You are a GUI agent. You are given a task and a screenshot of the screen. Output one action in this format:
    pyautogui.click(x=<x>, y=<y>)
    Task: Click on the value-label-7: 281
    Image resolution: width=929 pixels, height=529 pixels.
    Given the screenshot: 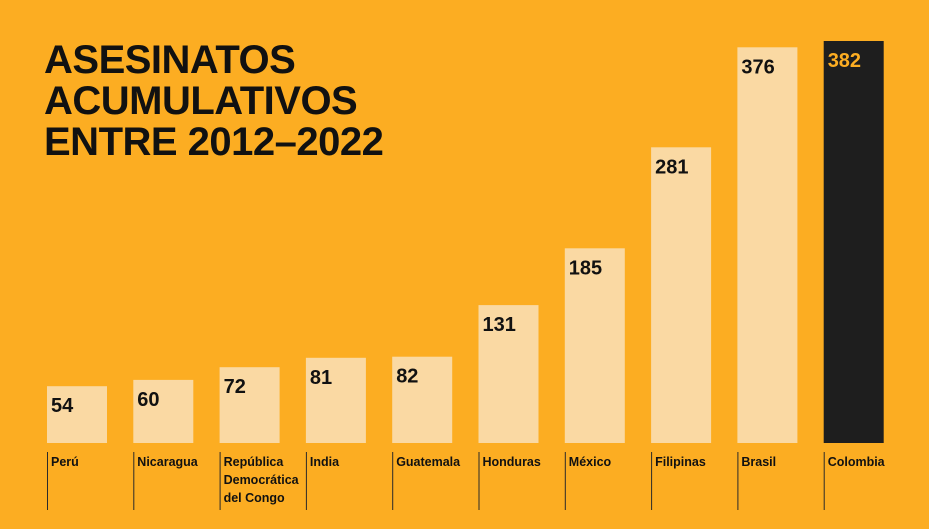 What is the action you would take?
    pyautogui.click(x=671, y=167)
    